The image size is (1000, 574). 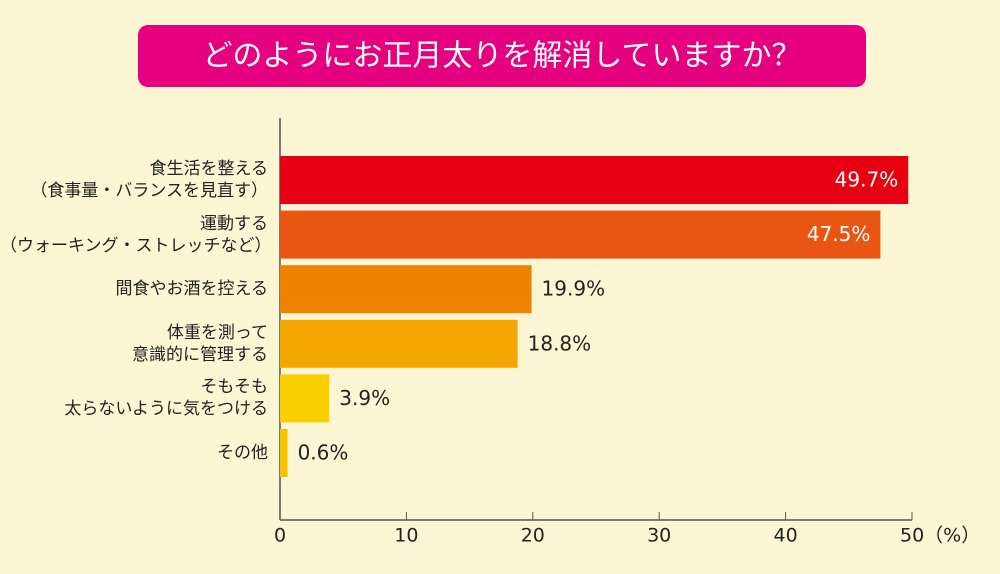 What do you see at coordinates (867, 180) in the screenshot?
I see `value-label: 49.7%` at bounding box center [867, 180].